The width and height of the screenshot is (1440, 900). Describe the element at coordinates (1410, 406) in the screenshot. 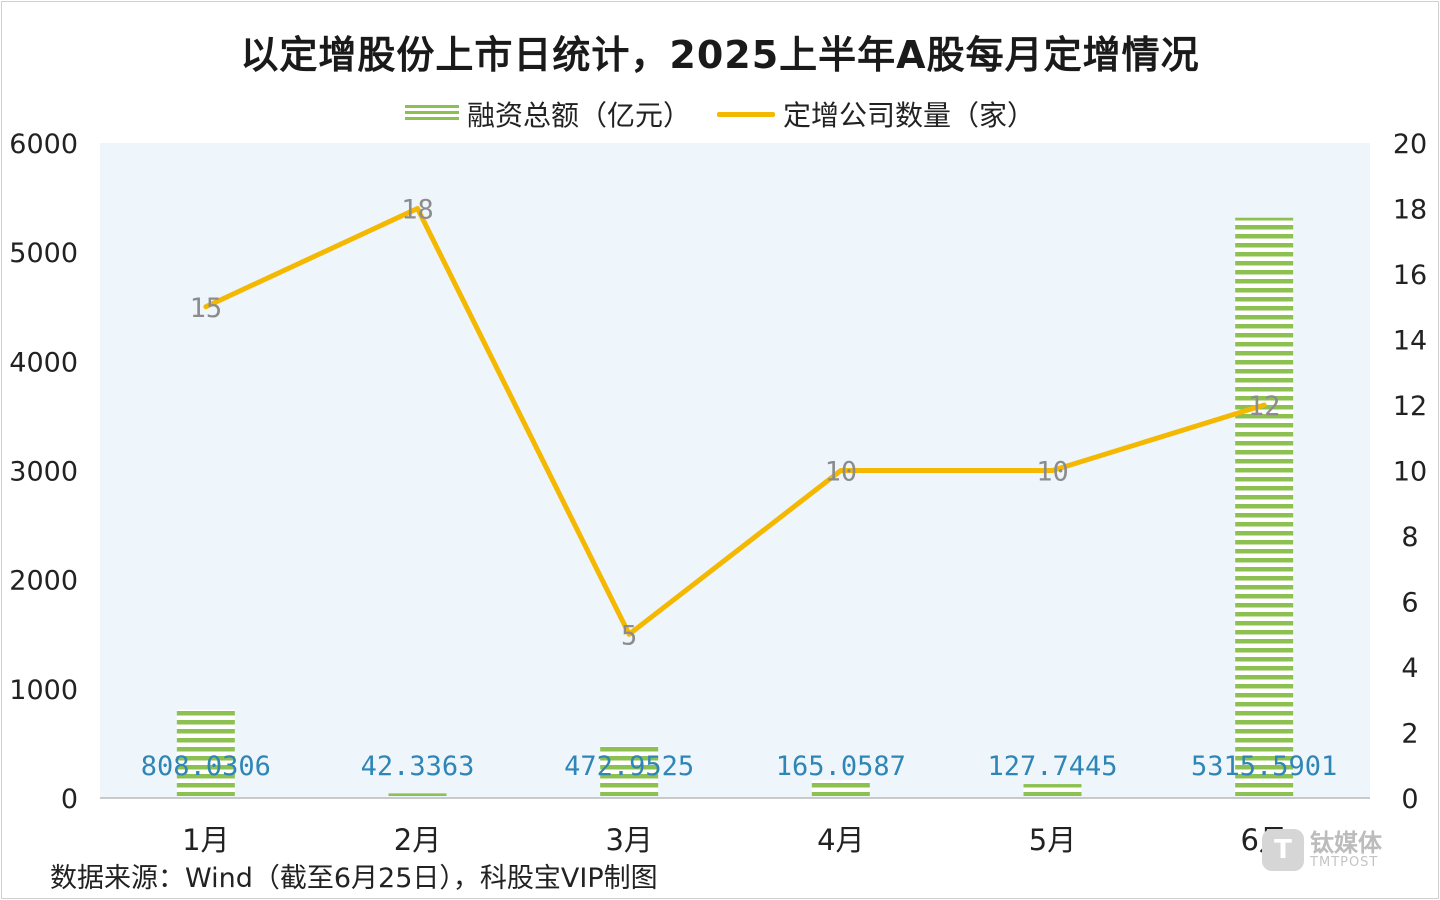

I see `y-right-tick-label: 12` at that location.